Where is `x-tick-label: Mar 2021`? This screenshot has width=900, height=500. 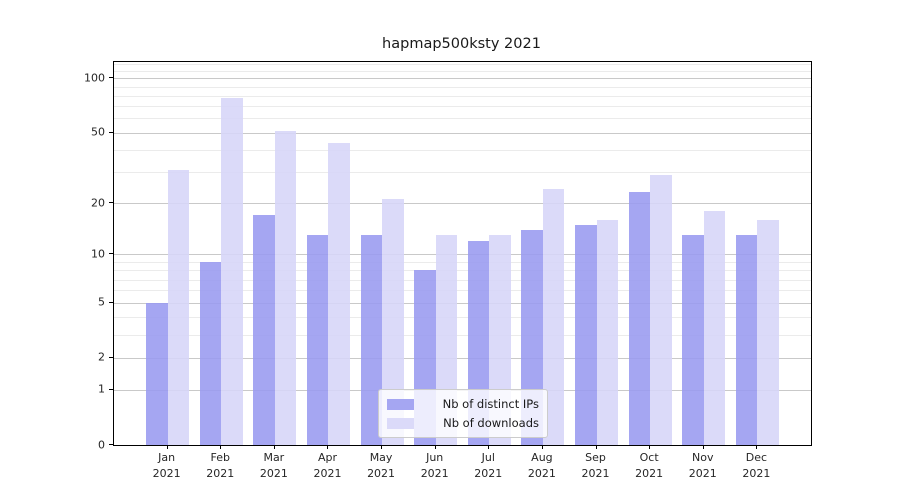 x-tick-label: Mar 2021 is located at coordinates (273, 465).